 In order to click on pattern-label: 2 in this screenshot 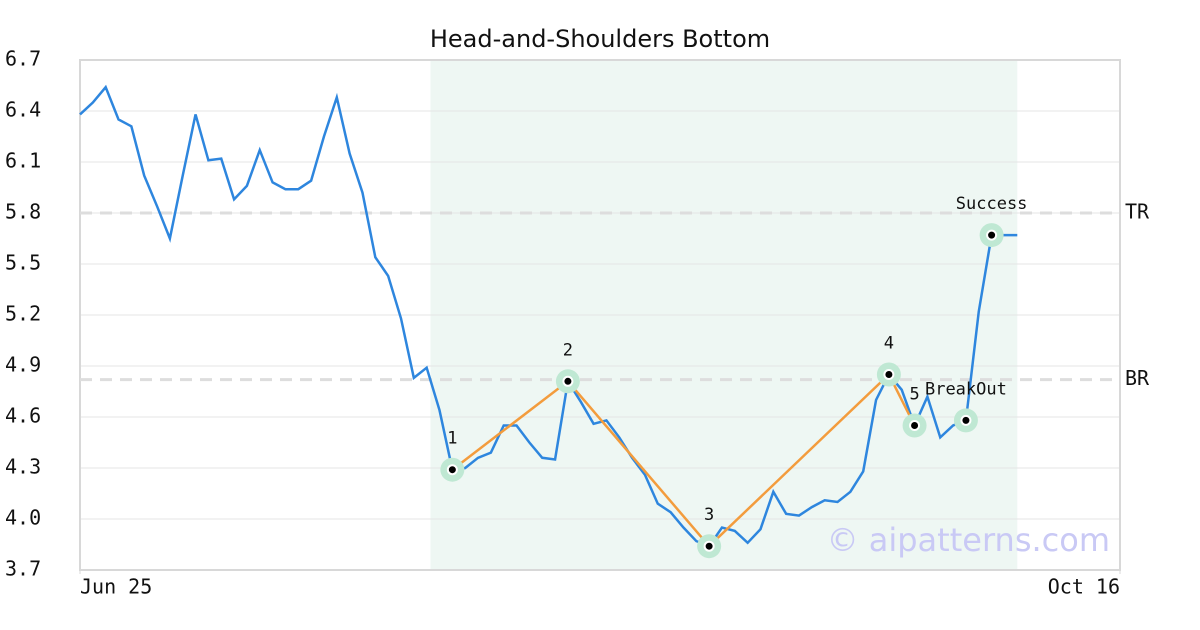, I will do `click(568, 350)`.